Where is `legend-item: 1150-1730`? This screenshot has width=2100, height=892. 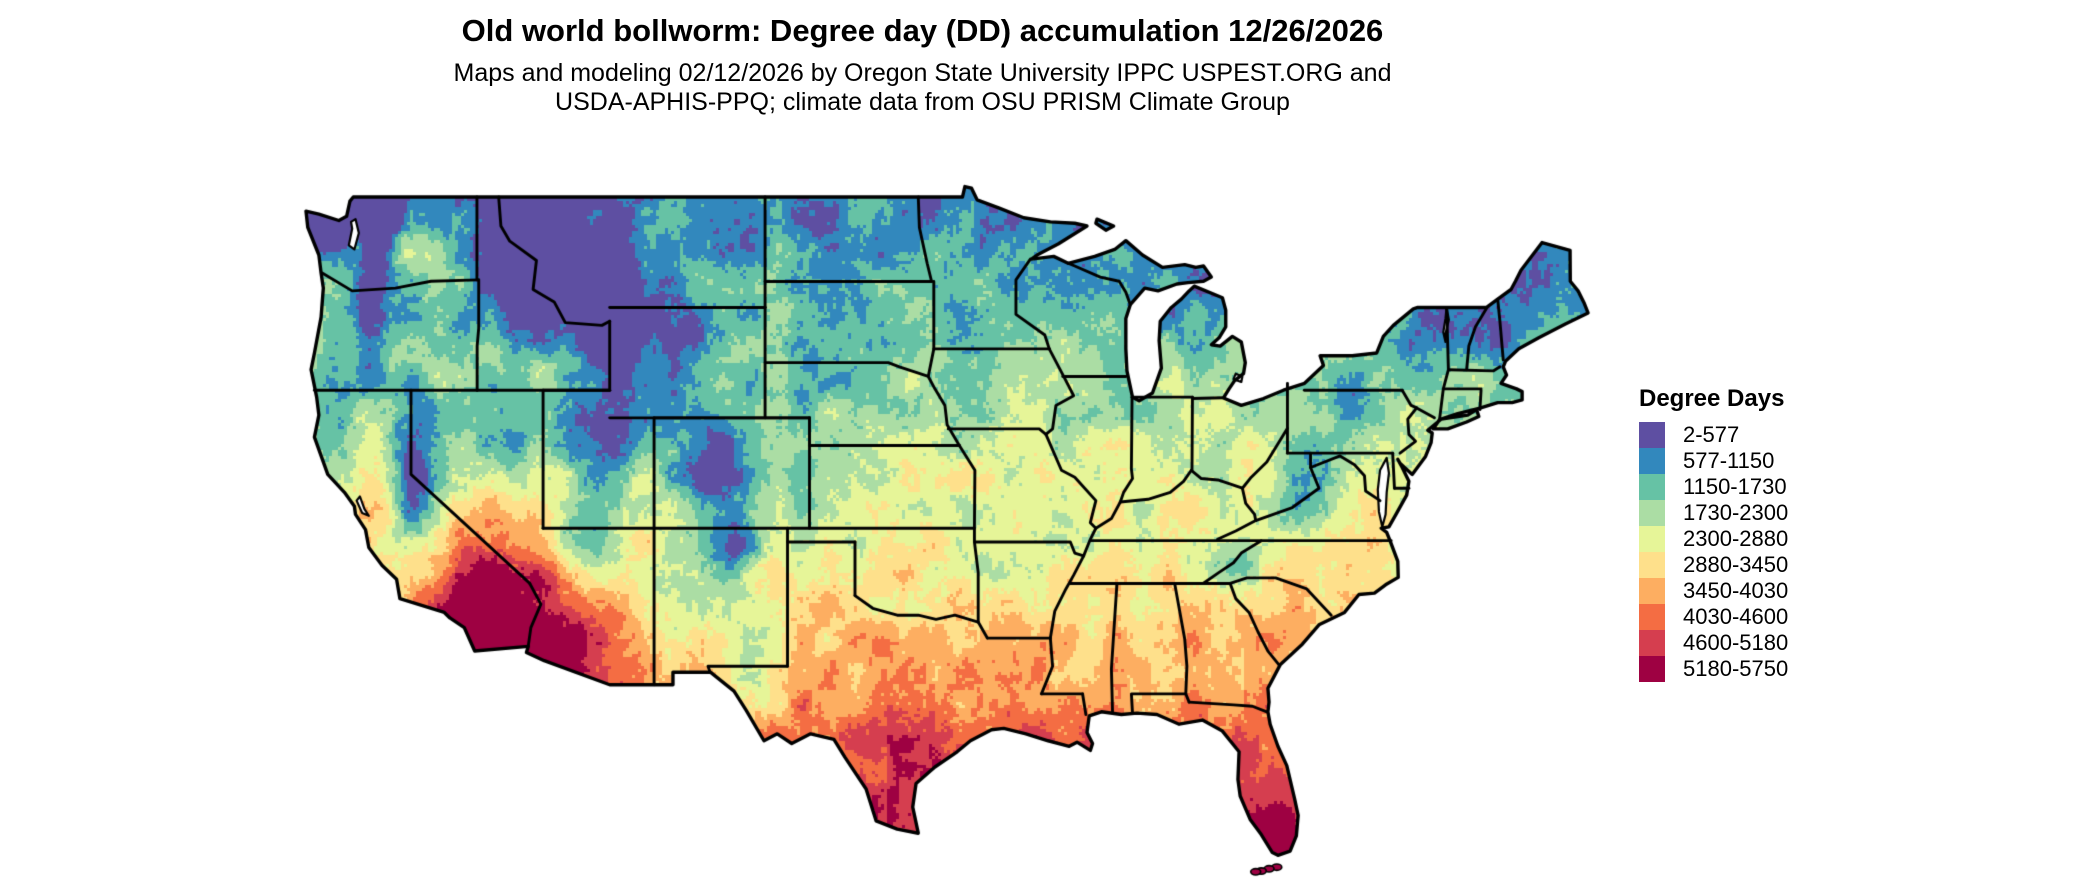
legend-item: 1150-1730 is located at coordinates (1713, 487).